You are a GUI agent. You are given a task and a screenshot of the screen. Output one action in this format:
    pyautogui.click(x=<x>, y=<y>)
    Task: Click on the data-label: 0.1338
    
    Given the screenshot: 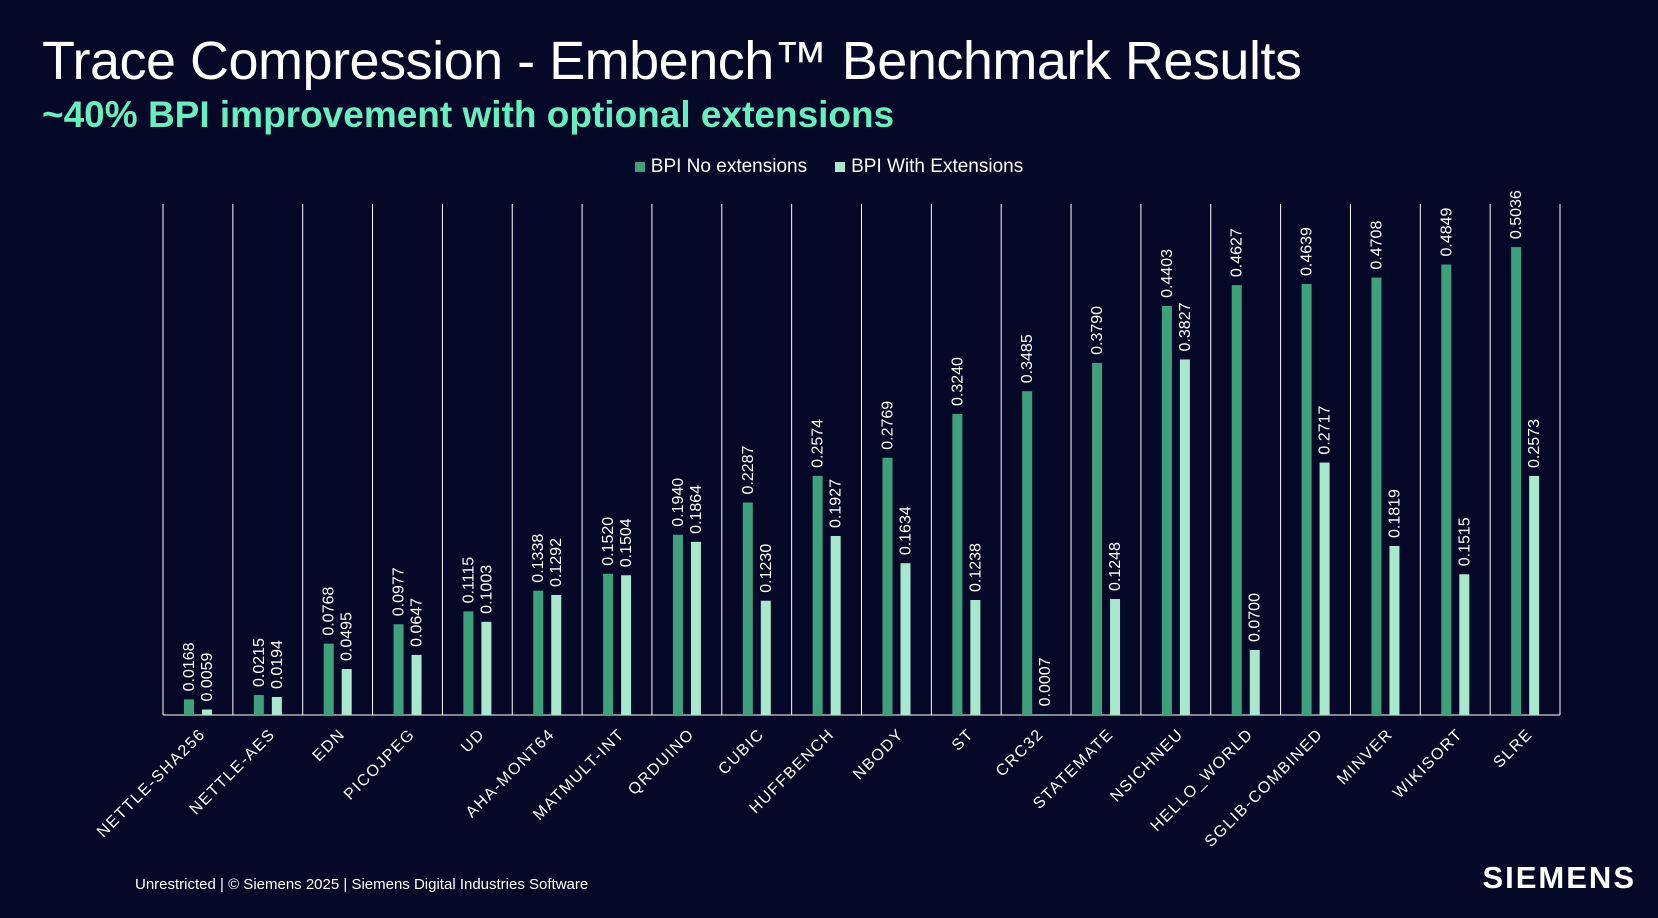 What is the action you would take?
    pyautogui.click(x=538, y=558)
    